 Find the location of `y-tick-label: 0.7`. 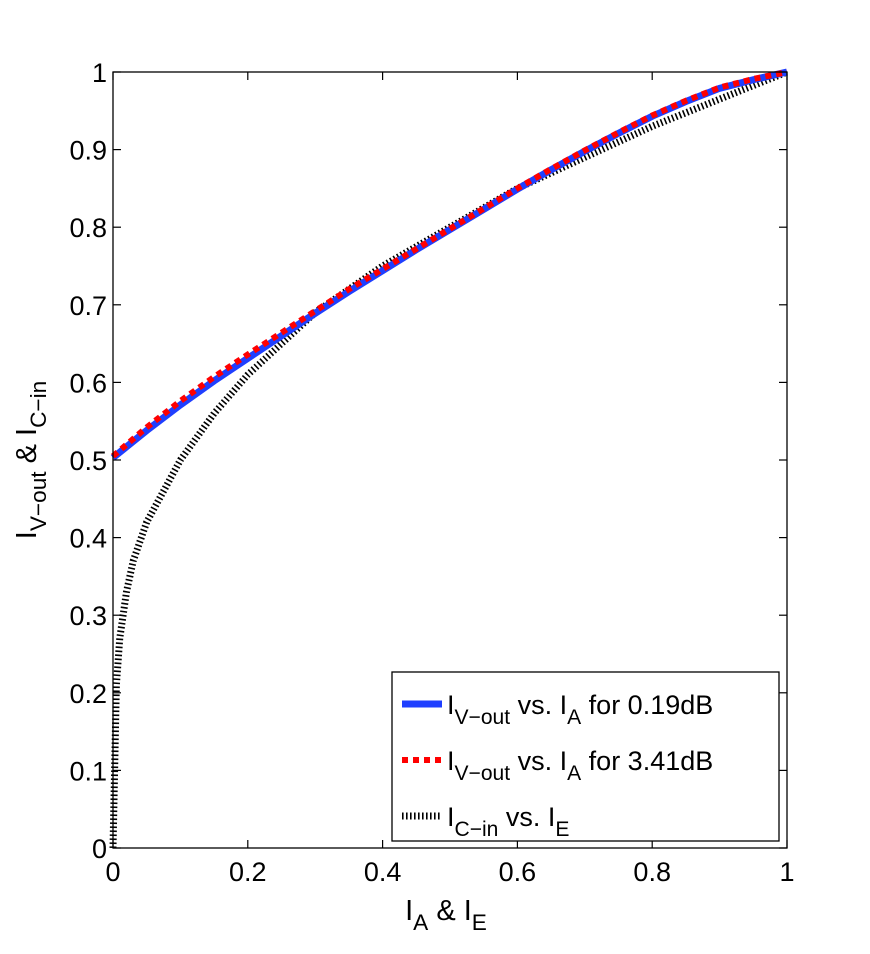

y-tick-label: 0.7 is located at coordinates (88, 306).